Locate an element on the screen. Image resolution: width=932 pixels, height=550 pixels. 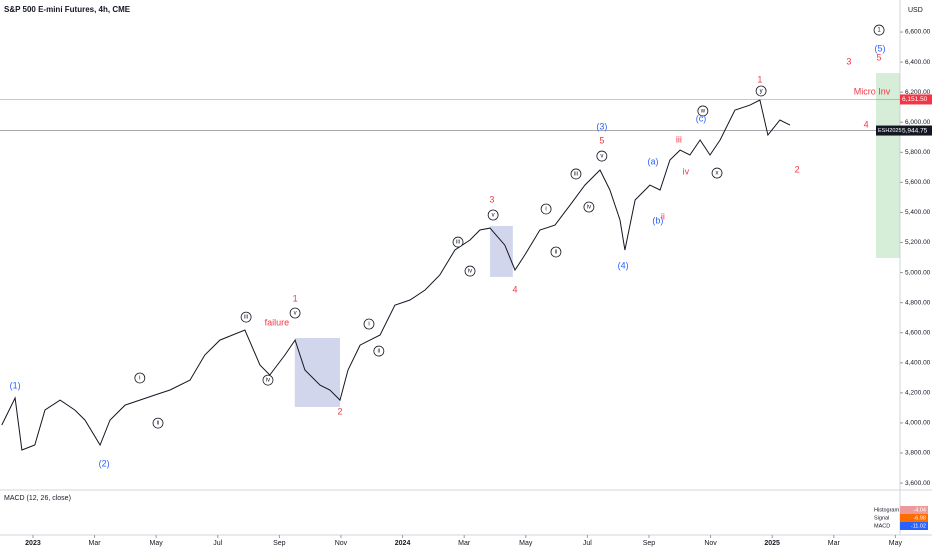
x-tick-label: 2025 is located at coordinates (772, 543).